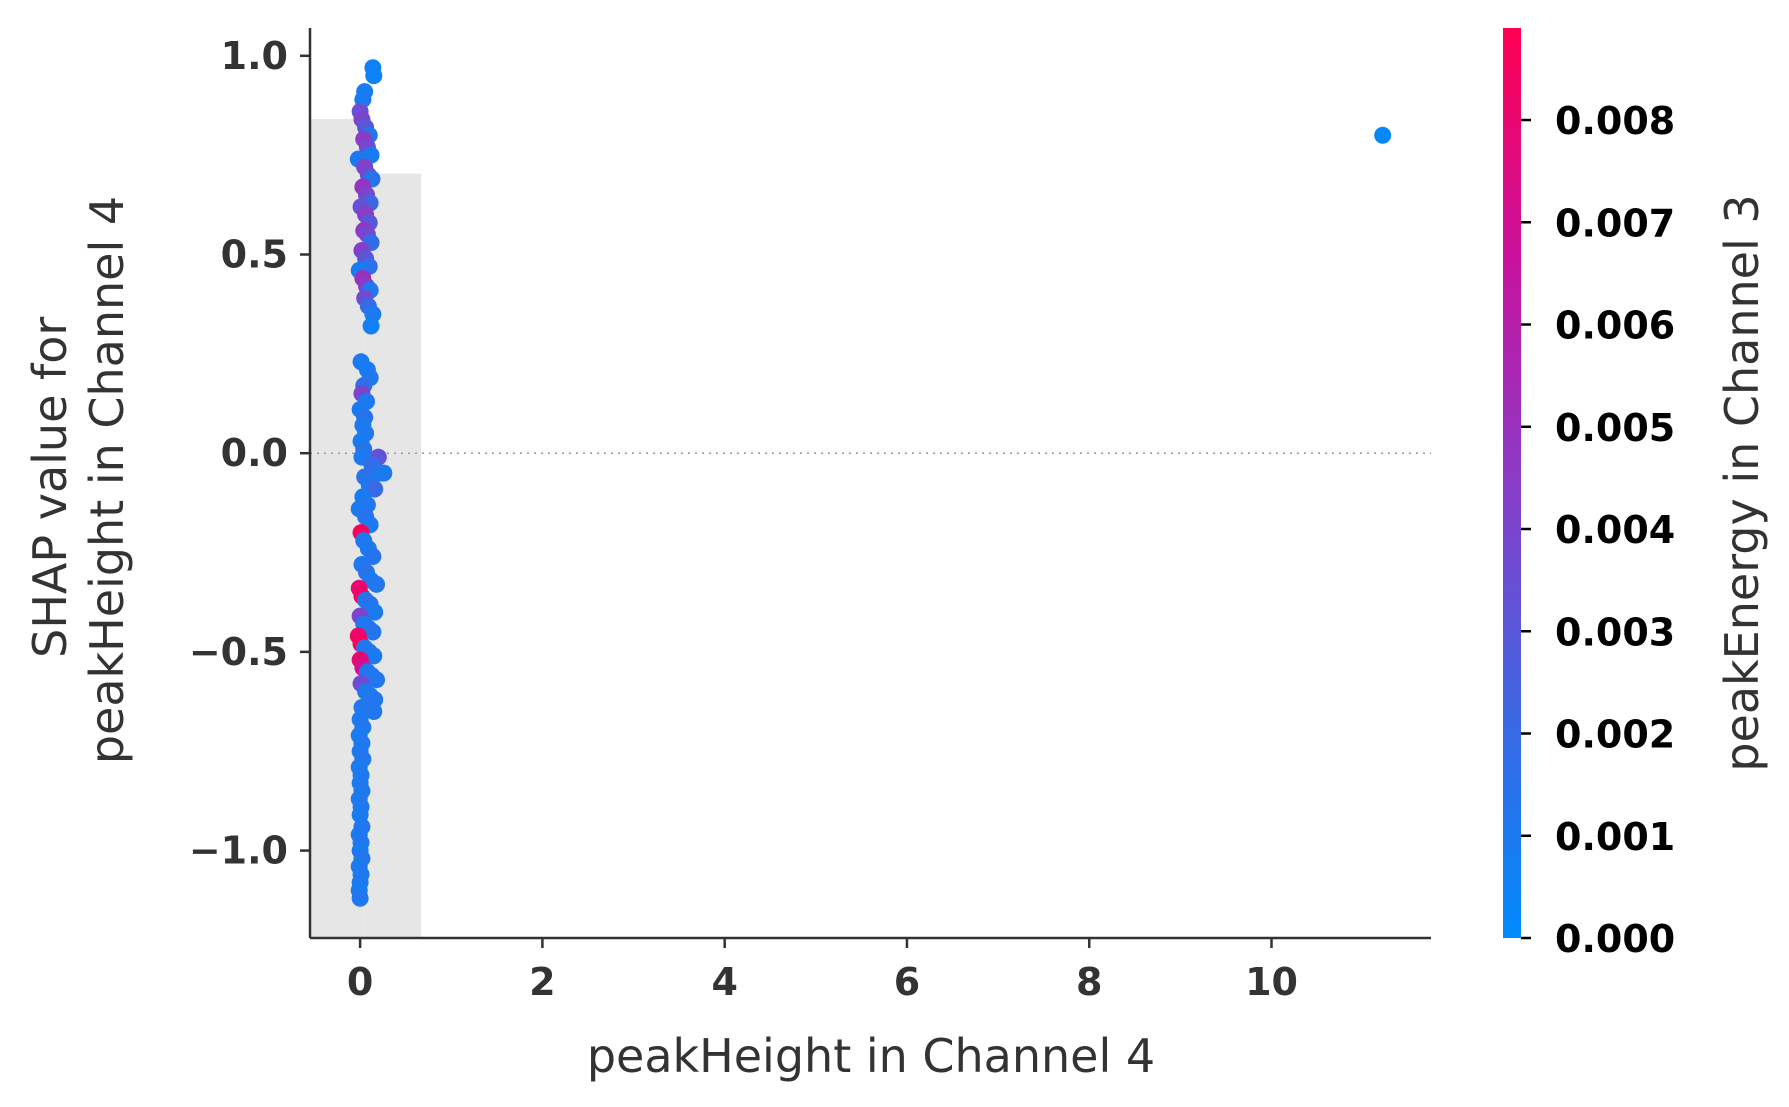 This screenshot has height=1107, width=1789. I want to click on y-axis-ticks: 1.0 0.5 0.0 −0.5 −1.0, so click(249, 453).